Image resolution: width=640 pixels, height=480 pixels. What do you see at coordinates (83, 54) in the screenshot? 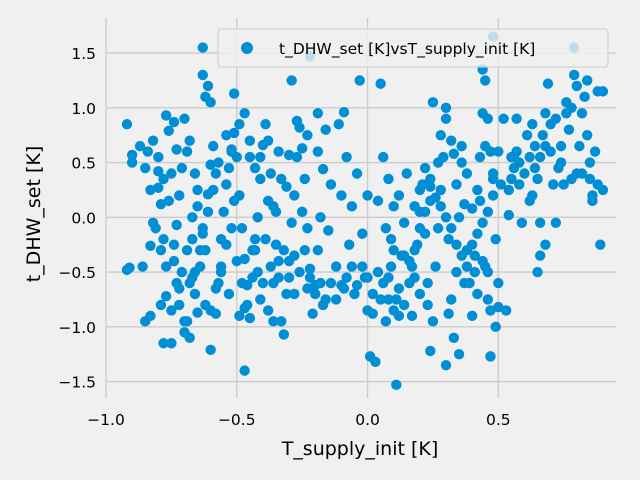
I see `y-tick-label: 1.5` at bounding box center [83, 54].